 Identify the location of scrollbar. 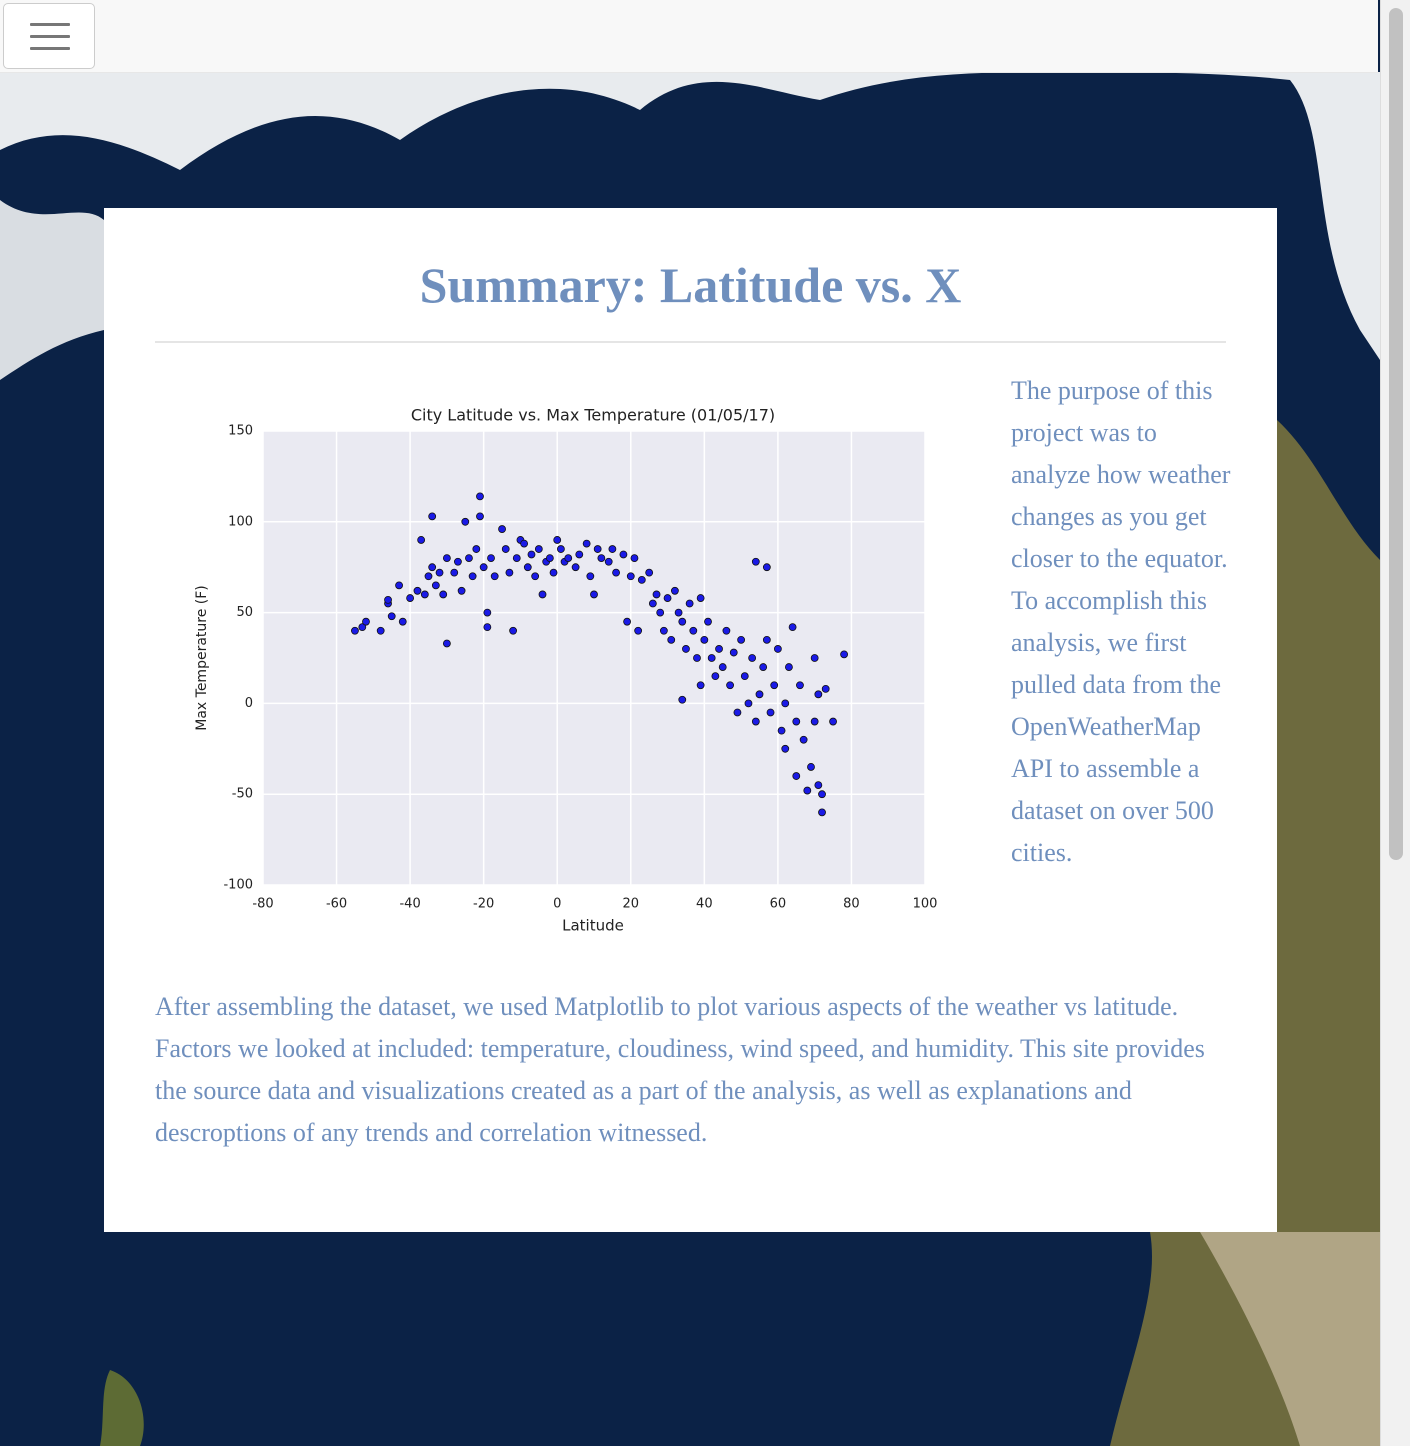
(1395, 723).